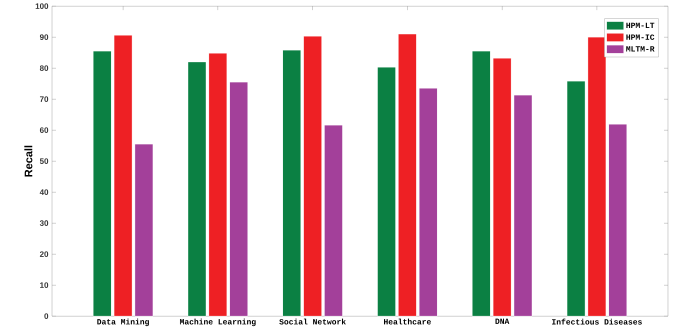 This screenshot has width=675, height=329. Describe the element at coordinates (28, 161) in the screenshot. I see `y-axis-title: Recall` at that location.